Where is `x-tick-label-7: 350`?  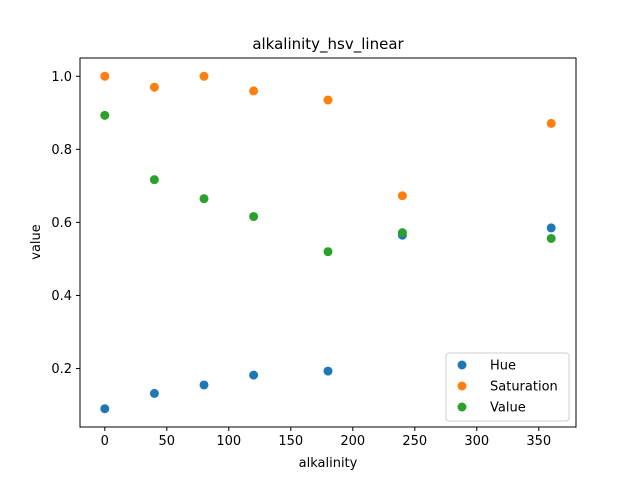
x-tick-label-7: 350 is located at coordinates (538, 441).